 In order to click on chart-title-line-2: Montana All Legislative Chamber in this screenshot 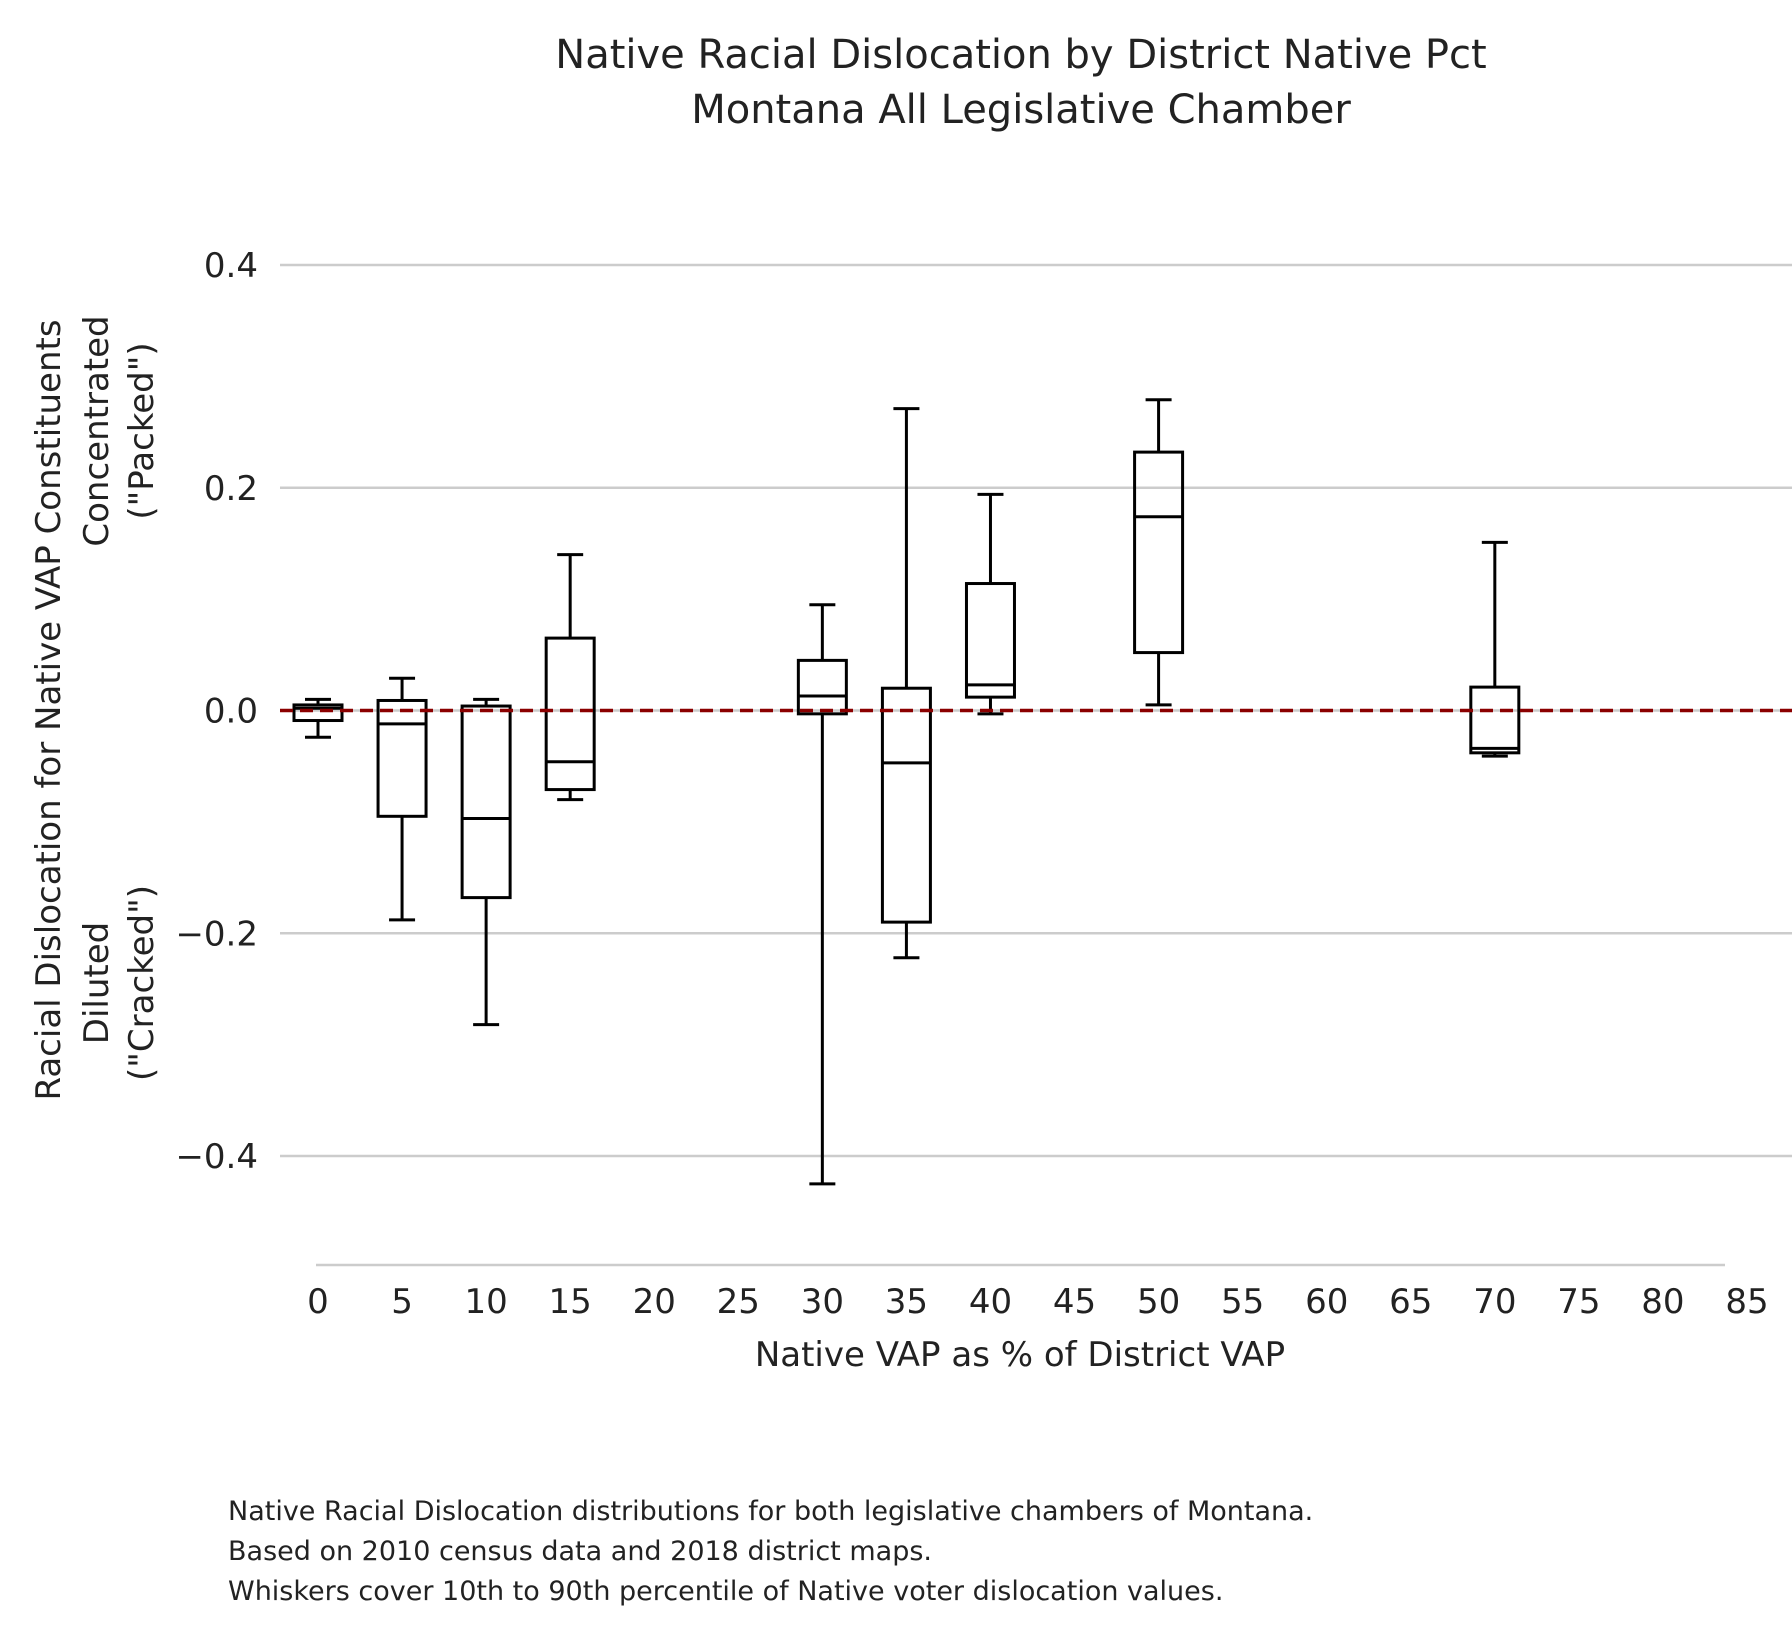, I will do `click(1021, 110)`.